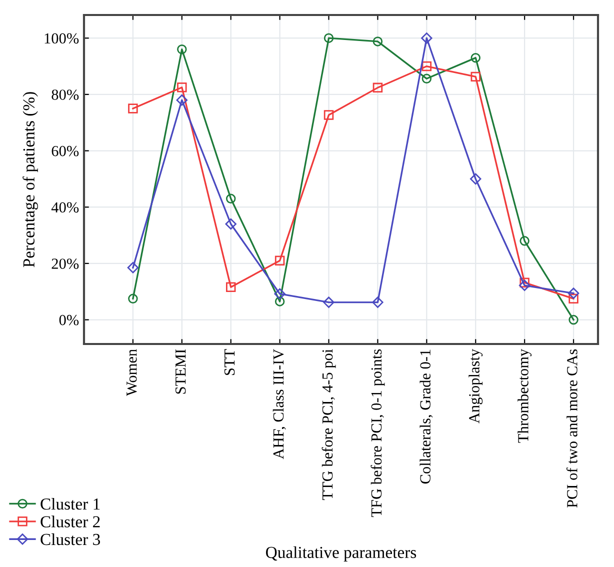  What do you see at coordinates (475, 386) in the screenshot?
I see `x-tick-label: Angioplasty` at bounding box center [475, 386].